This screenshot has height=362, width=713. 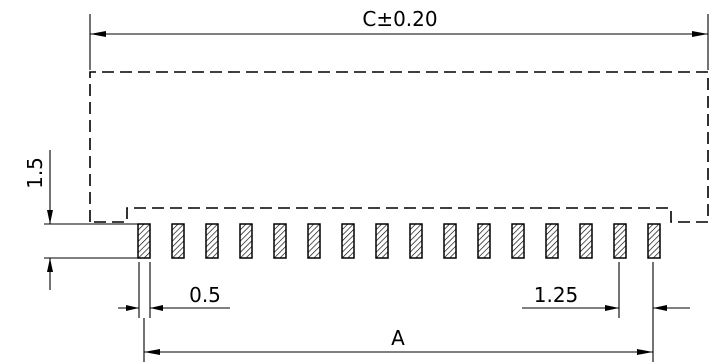 What do you see at coordinates (612, 308) in the screenshot?
I see `pitch-arrow-left` at bounding box center [612, 308].